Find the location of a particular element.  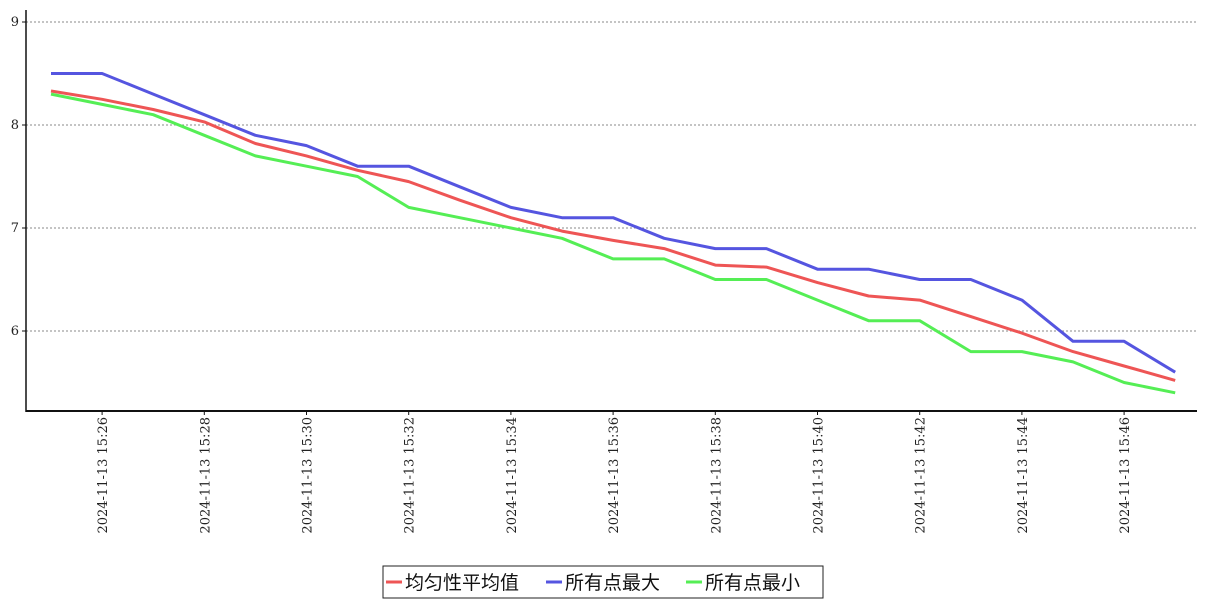

legend-box is located at coordinates (603, 582).